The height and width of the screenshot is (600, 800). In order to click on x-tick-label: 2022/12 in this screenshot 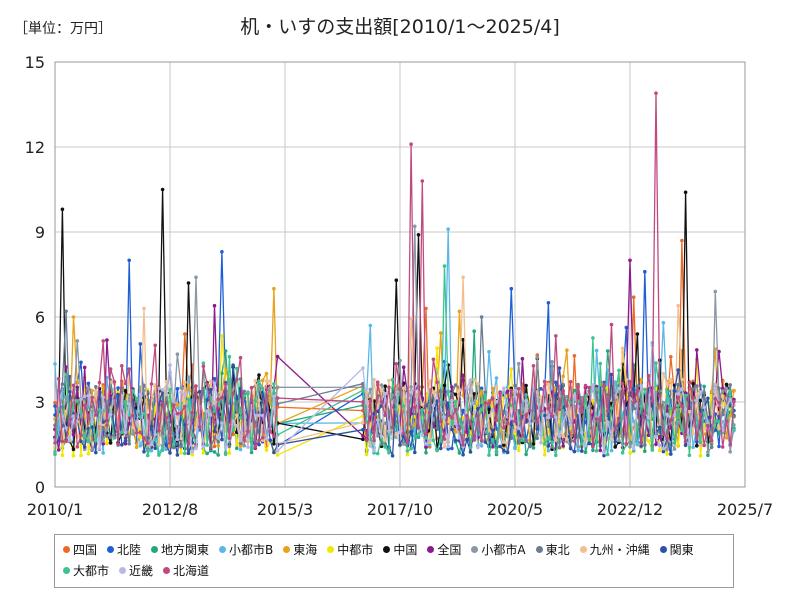, I will do `click(630, 509)`.